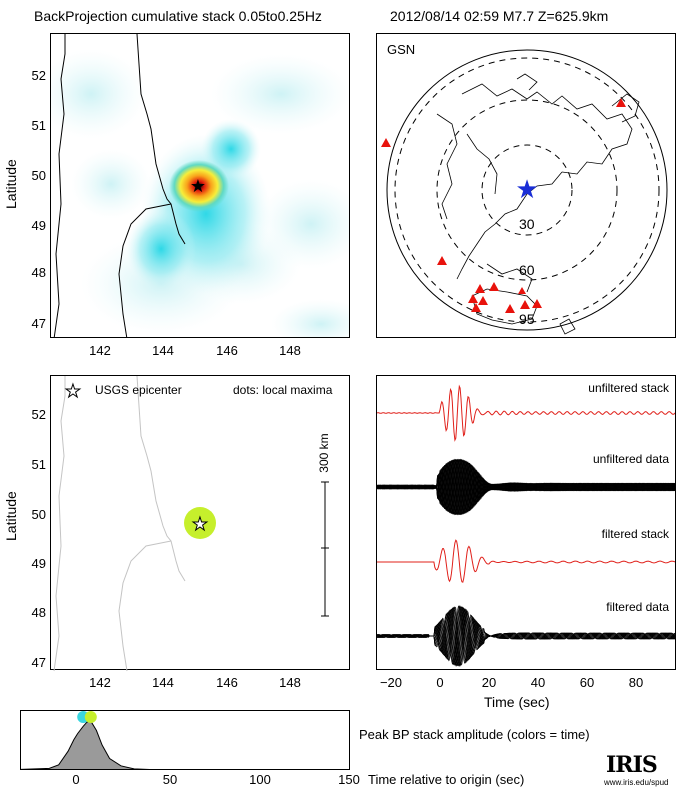  What do you see at coordinates (636, 682) in the screenshot?
I see `trace-x-tick: 80` at bounding box center [636, 682].